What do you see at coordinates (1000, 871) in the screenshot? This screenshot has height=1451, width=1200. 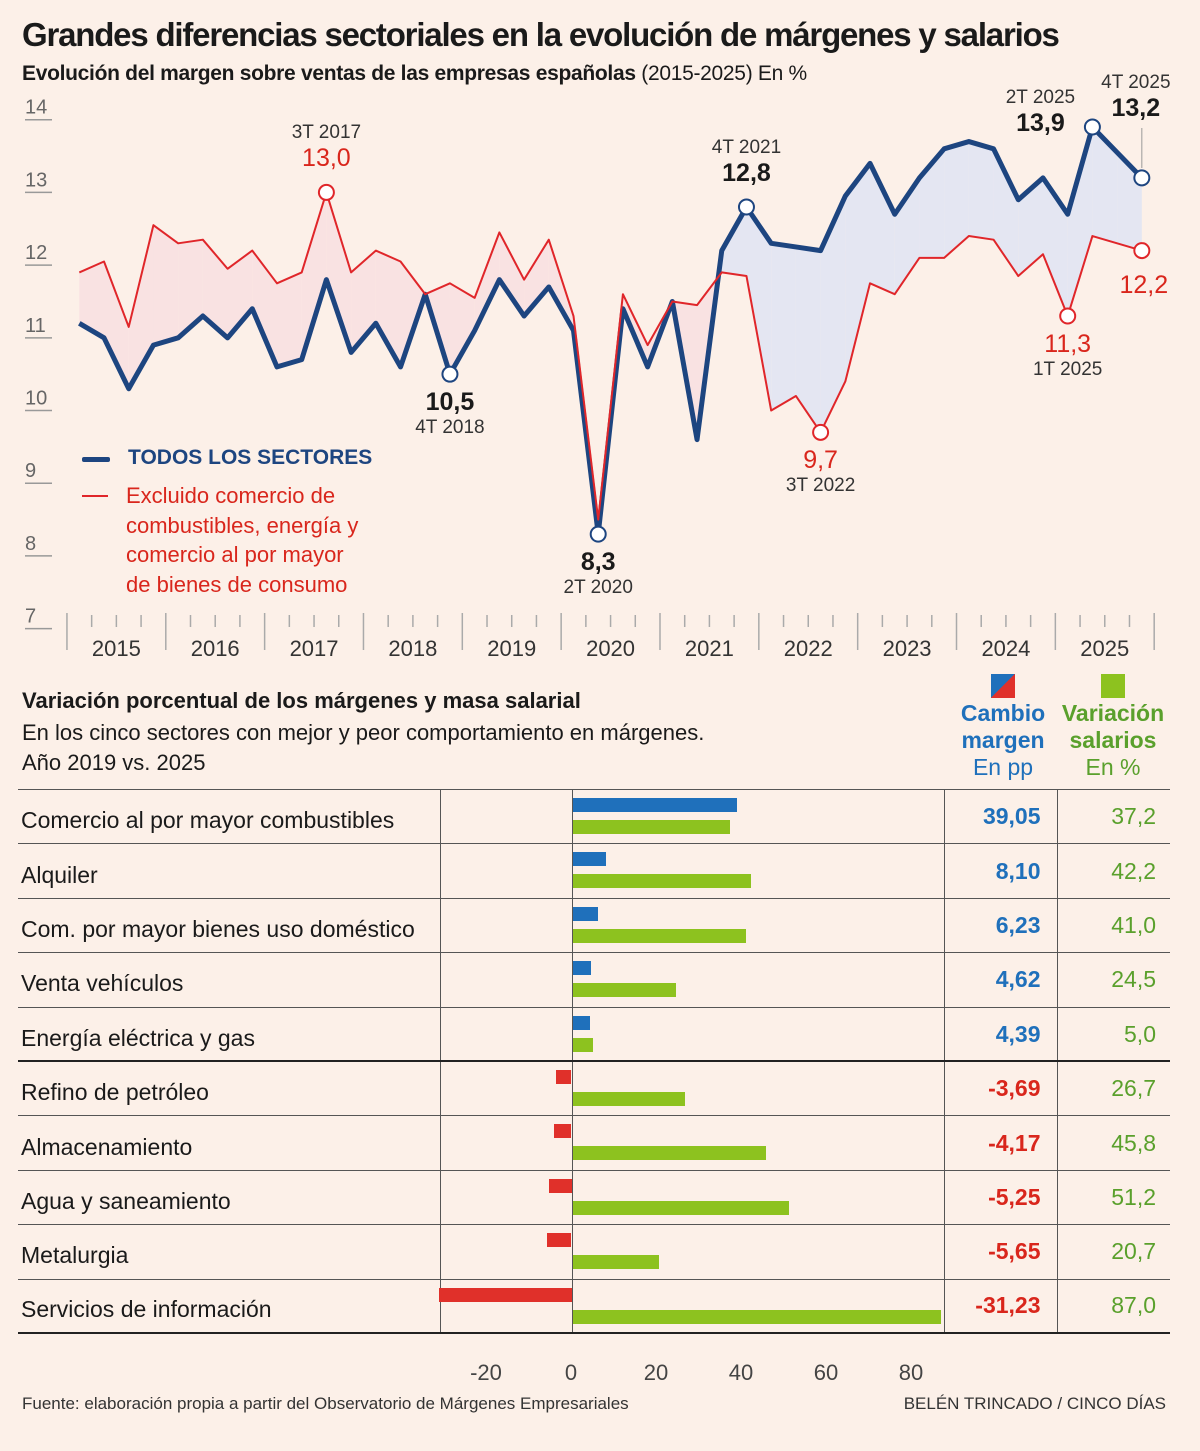 I see `margin-value: 8,10` at bounding box center [1000, 871].